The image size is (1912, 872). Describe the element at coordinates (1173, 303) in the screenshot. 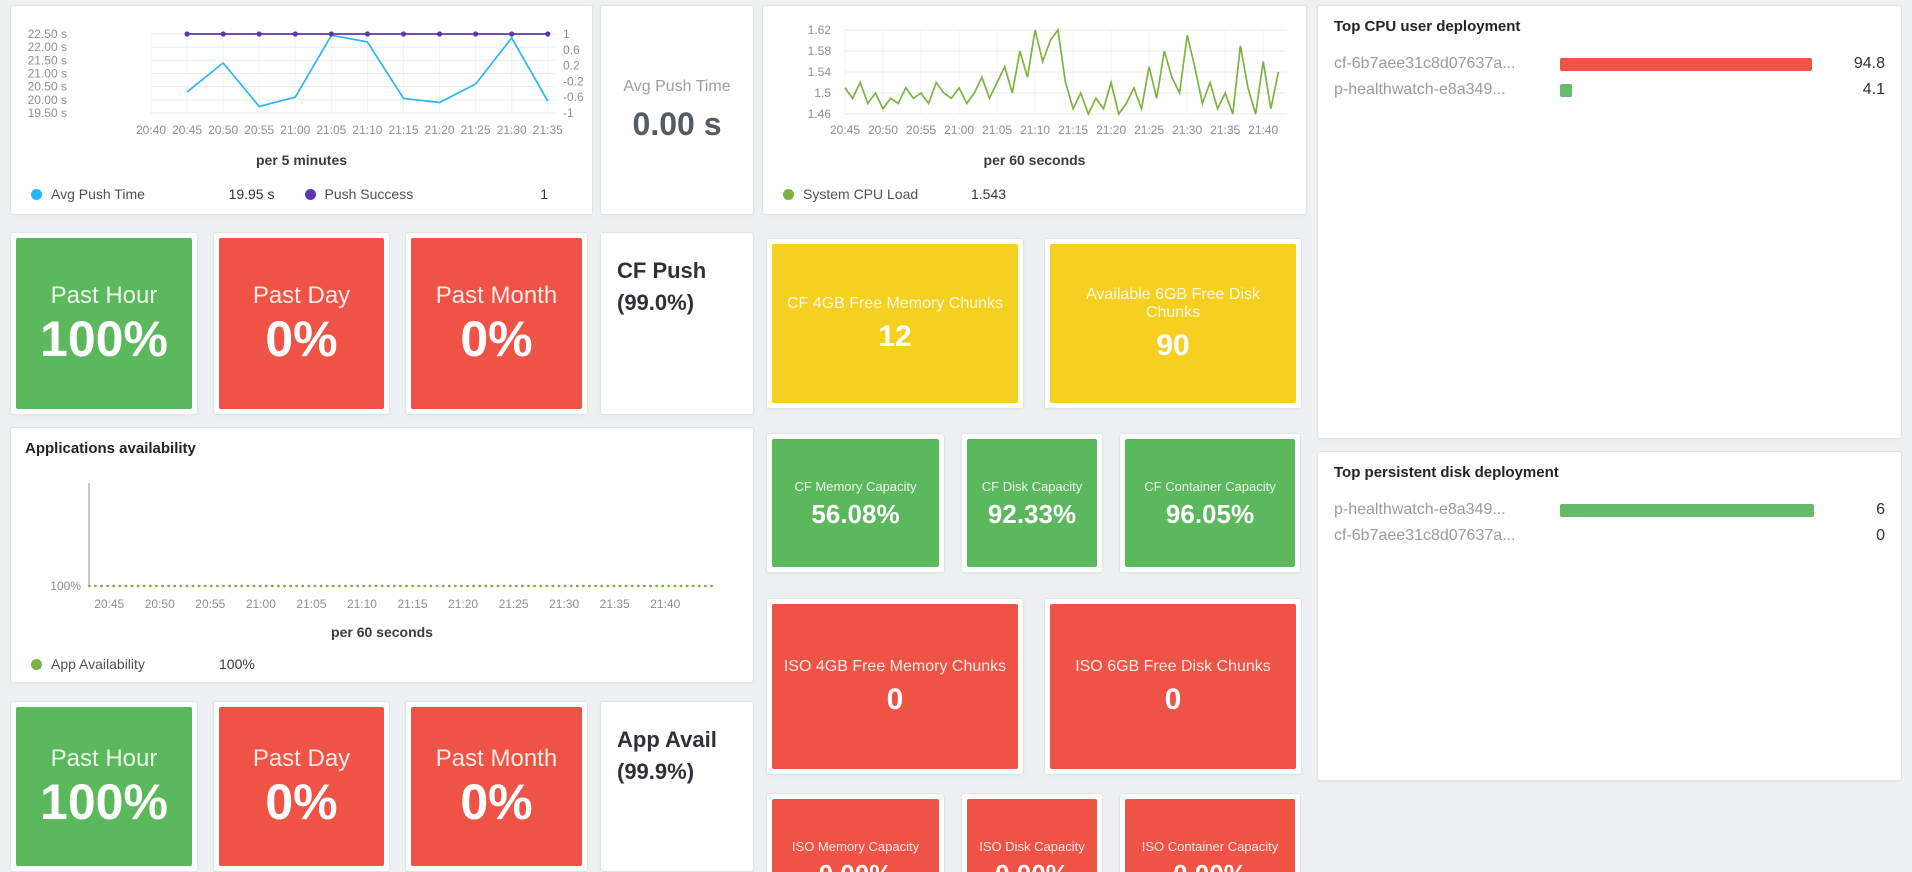

I see `tile-title: Available 6GB Free Disk Chunks` at that location.